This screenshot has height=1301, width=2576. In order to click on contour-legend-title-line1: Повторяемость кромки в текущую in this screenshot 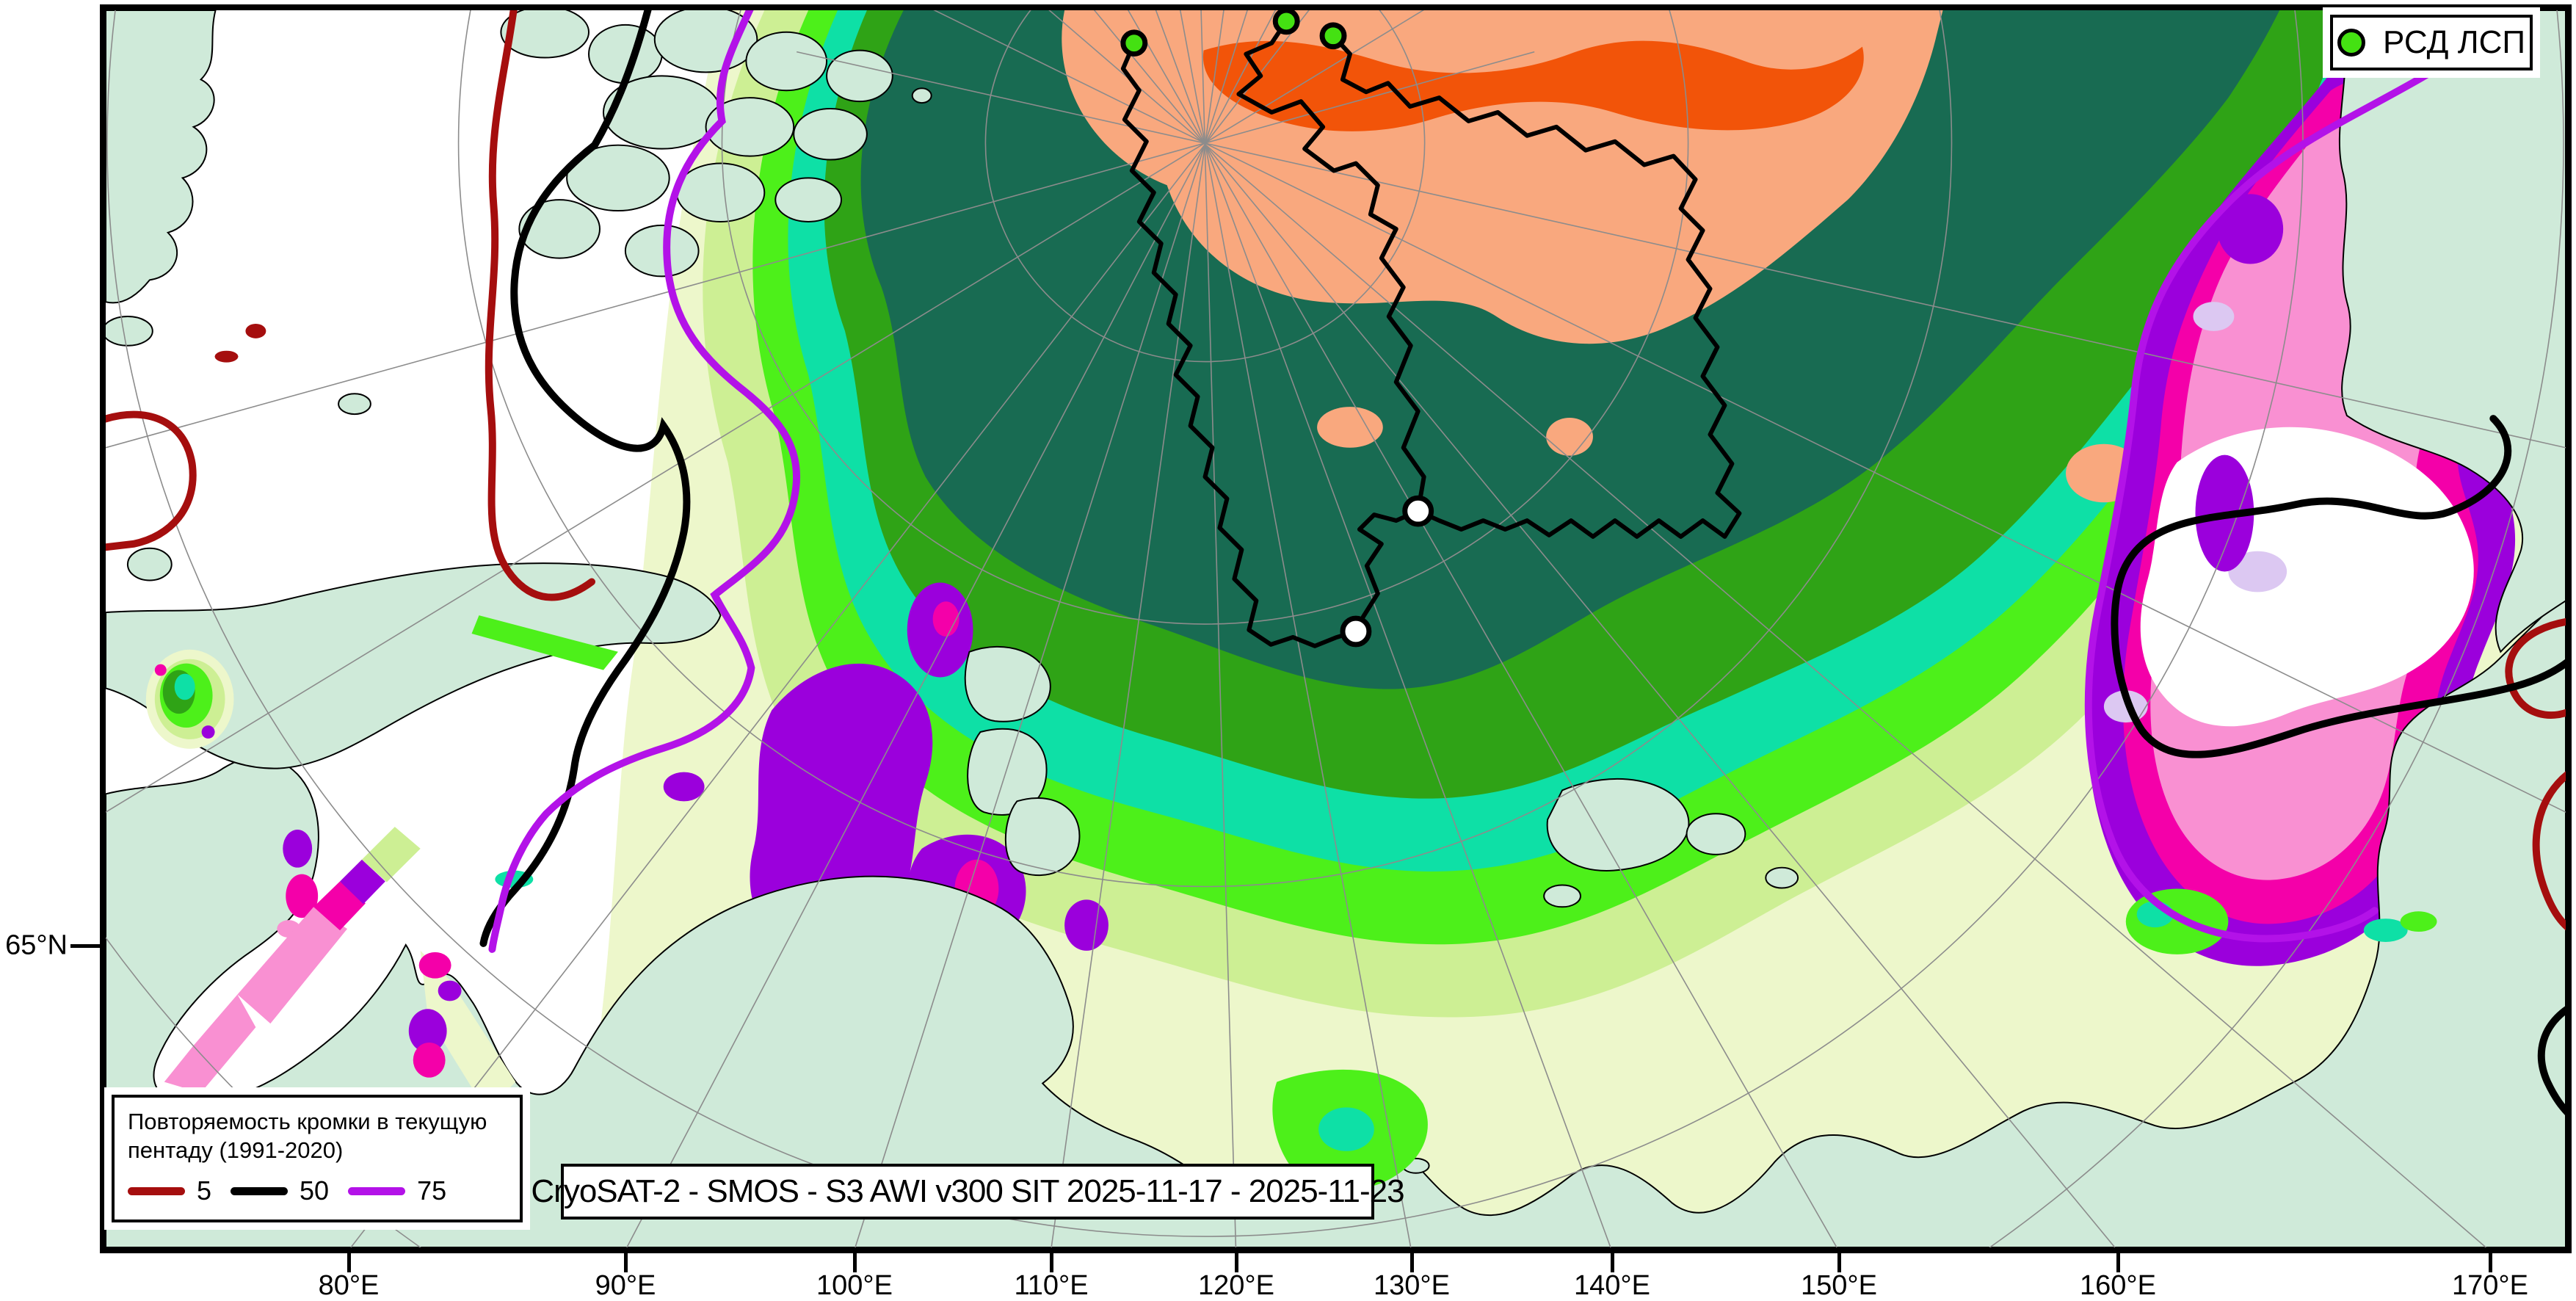, I will do `click(308, 1121)`.